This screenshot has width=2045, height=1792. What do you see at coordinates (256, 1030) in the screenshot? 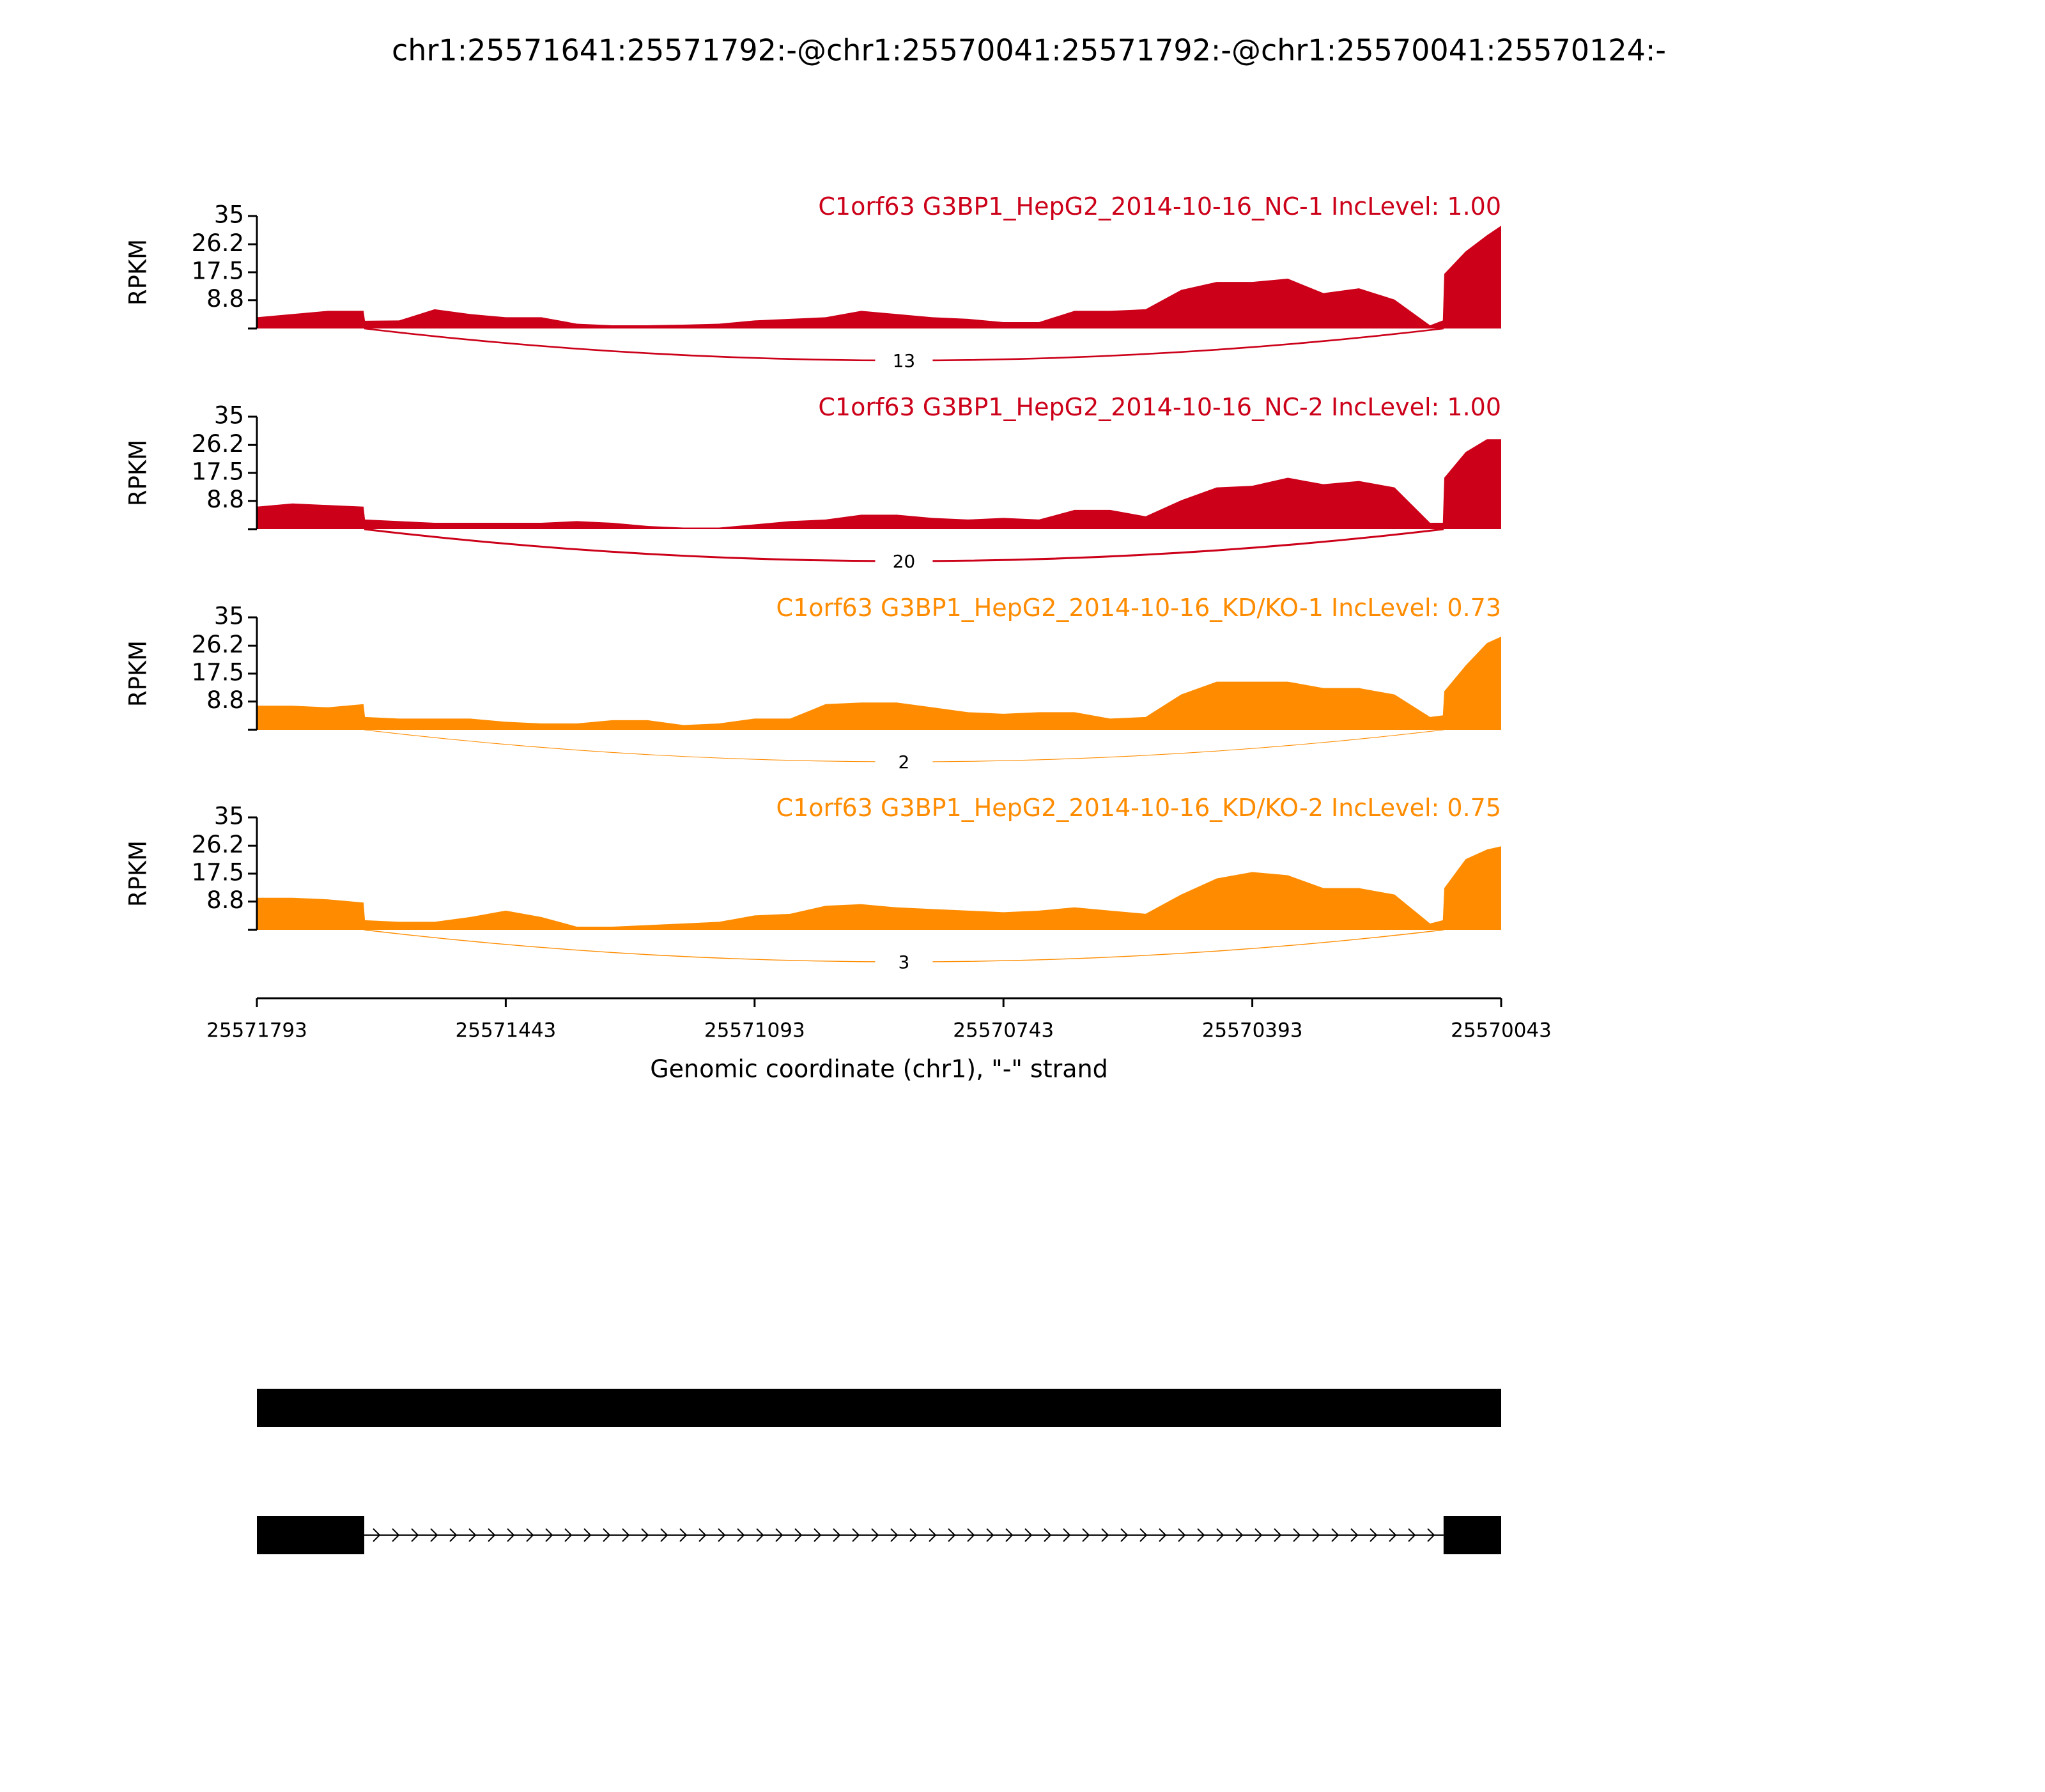
I see `x-tick-label: 25571793` at bounding box center [256, 1030].